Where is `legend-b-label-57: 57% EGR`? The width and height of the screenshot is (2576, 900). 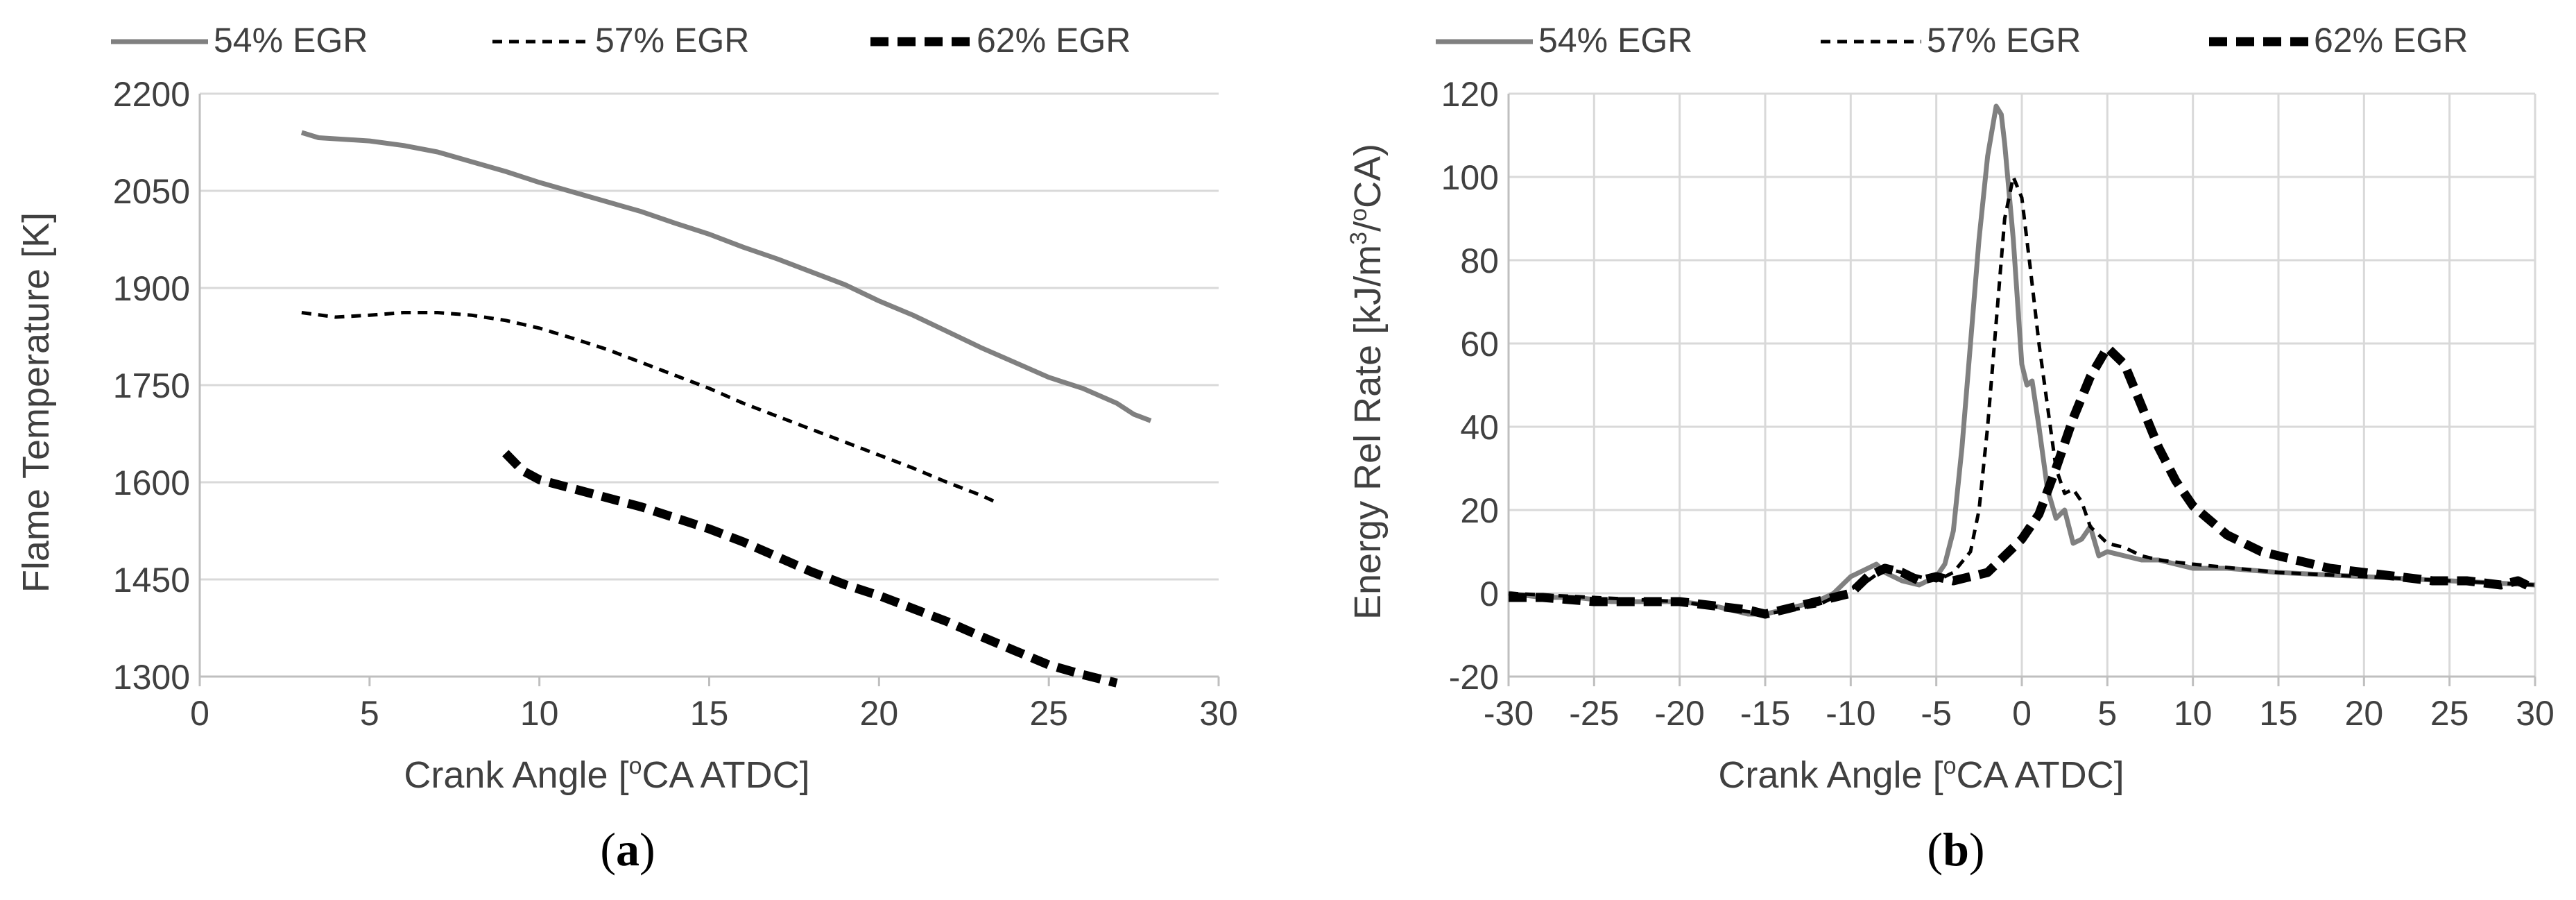 legend-b-label-57: 57% EGR is located at coordinates (2004, 40).